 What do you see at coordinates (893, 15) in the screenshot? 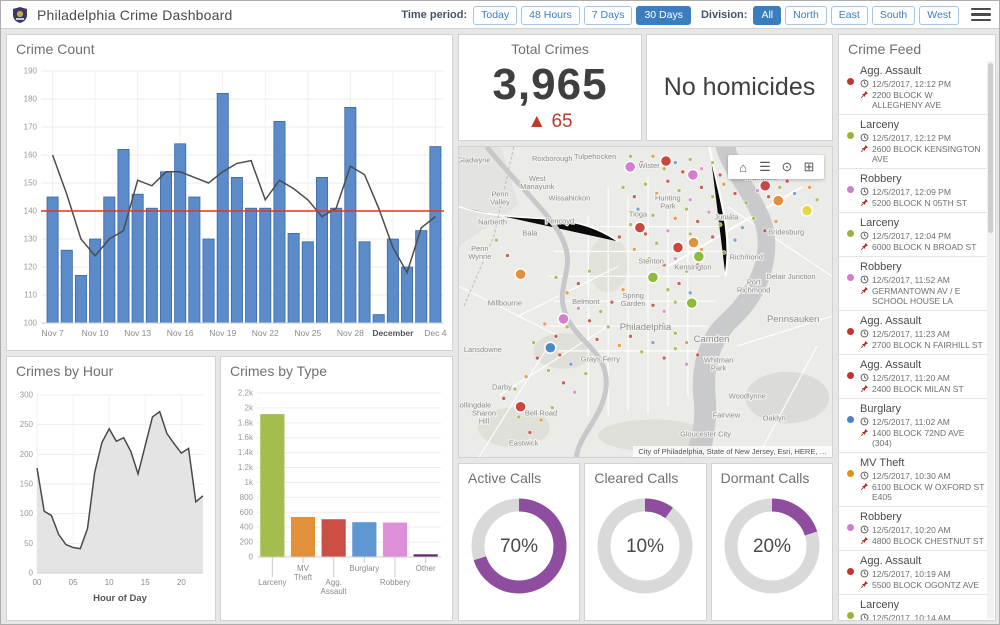
I see `division-button-south: South` at bounding box center [893, 15].